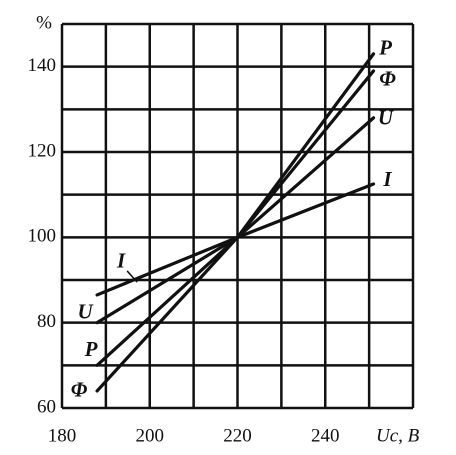  Describe the element at coordinates (42, 150) in the screenshot. I see `y-tick-label: 120` at that location.